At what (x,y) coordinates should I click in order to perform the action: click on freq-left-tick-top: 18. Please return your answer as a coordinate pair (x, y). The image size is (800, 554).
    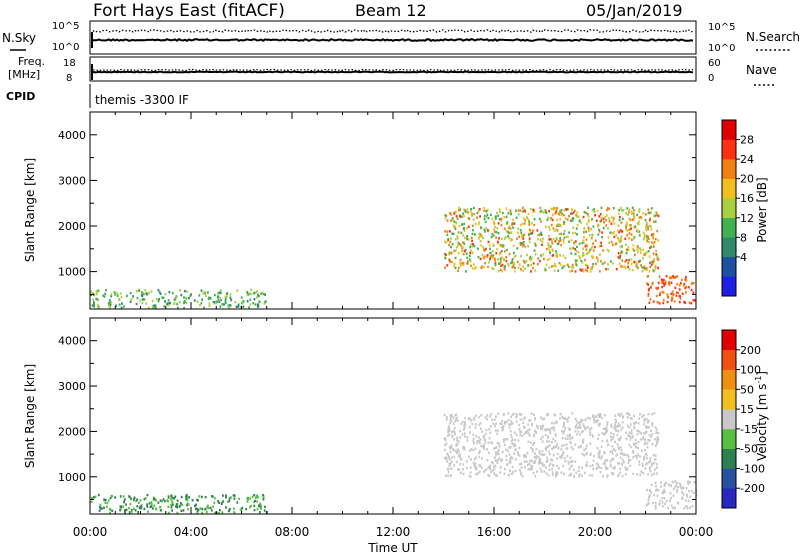
    Looking at the image, I should click on (69, 63).